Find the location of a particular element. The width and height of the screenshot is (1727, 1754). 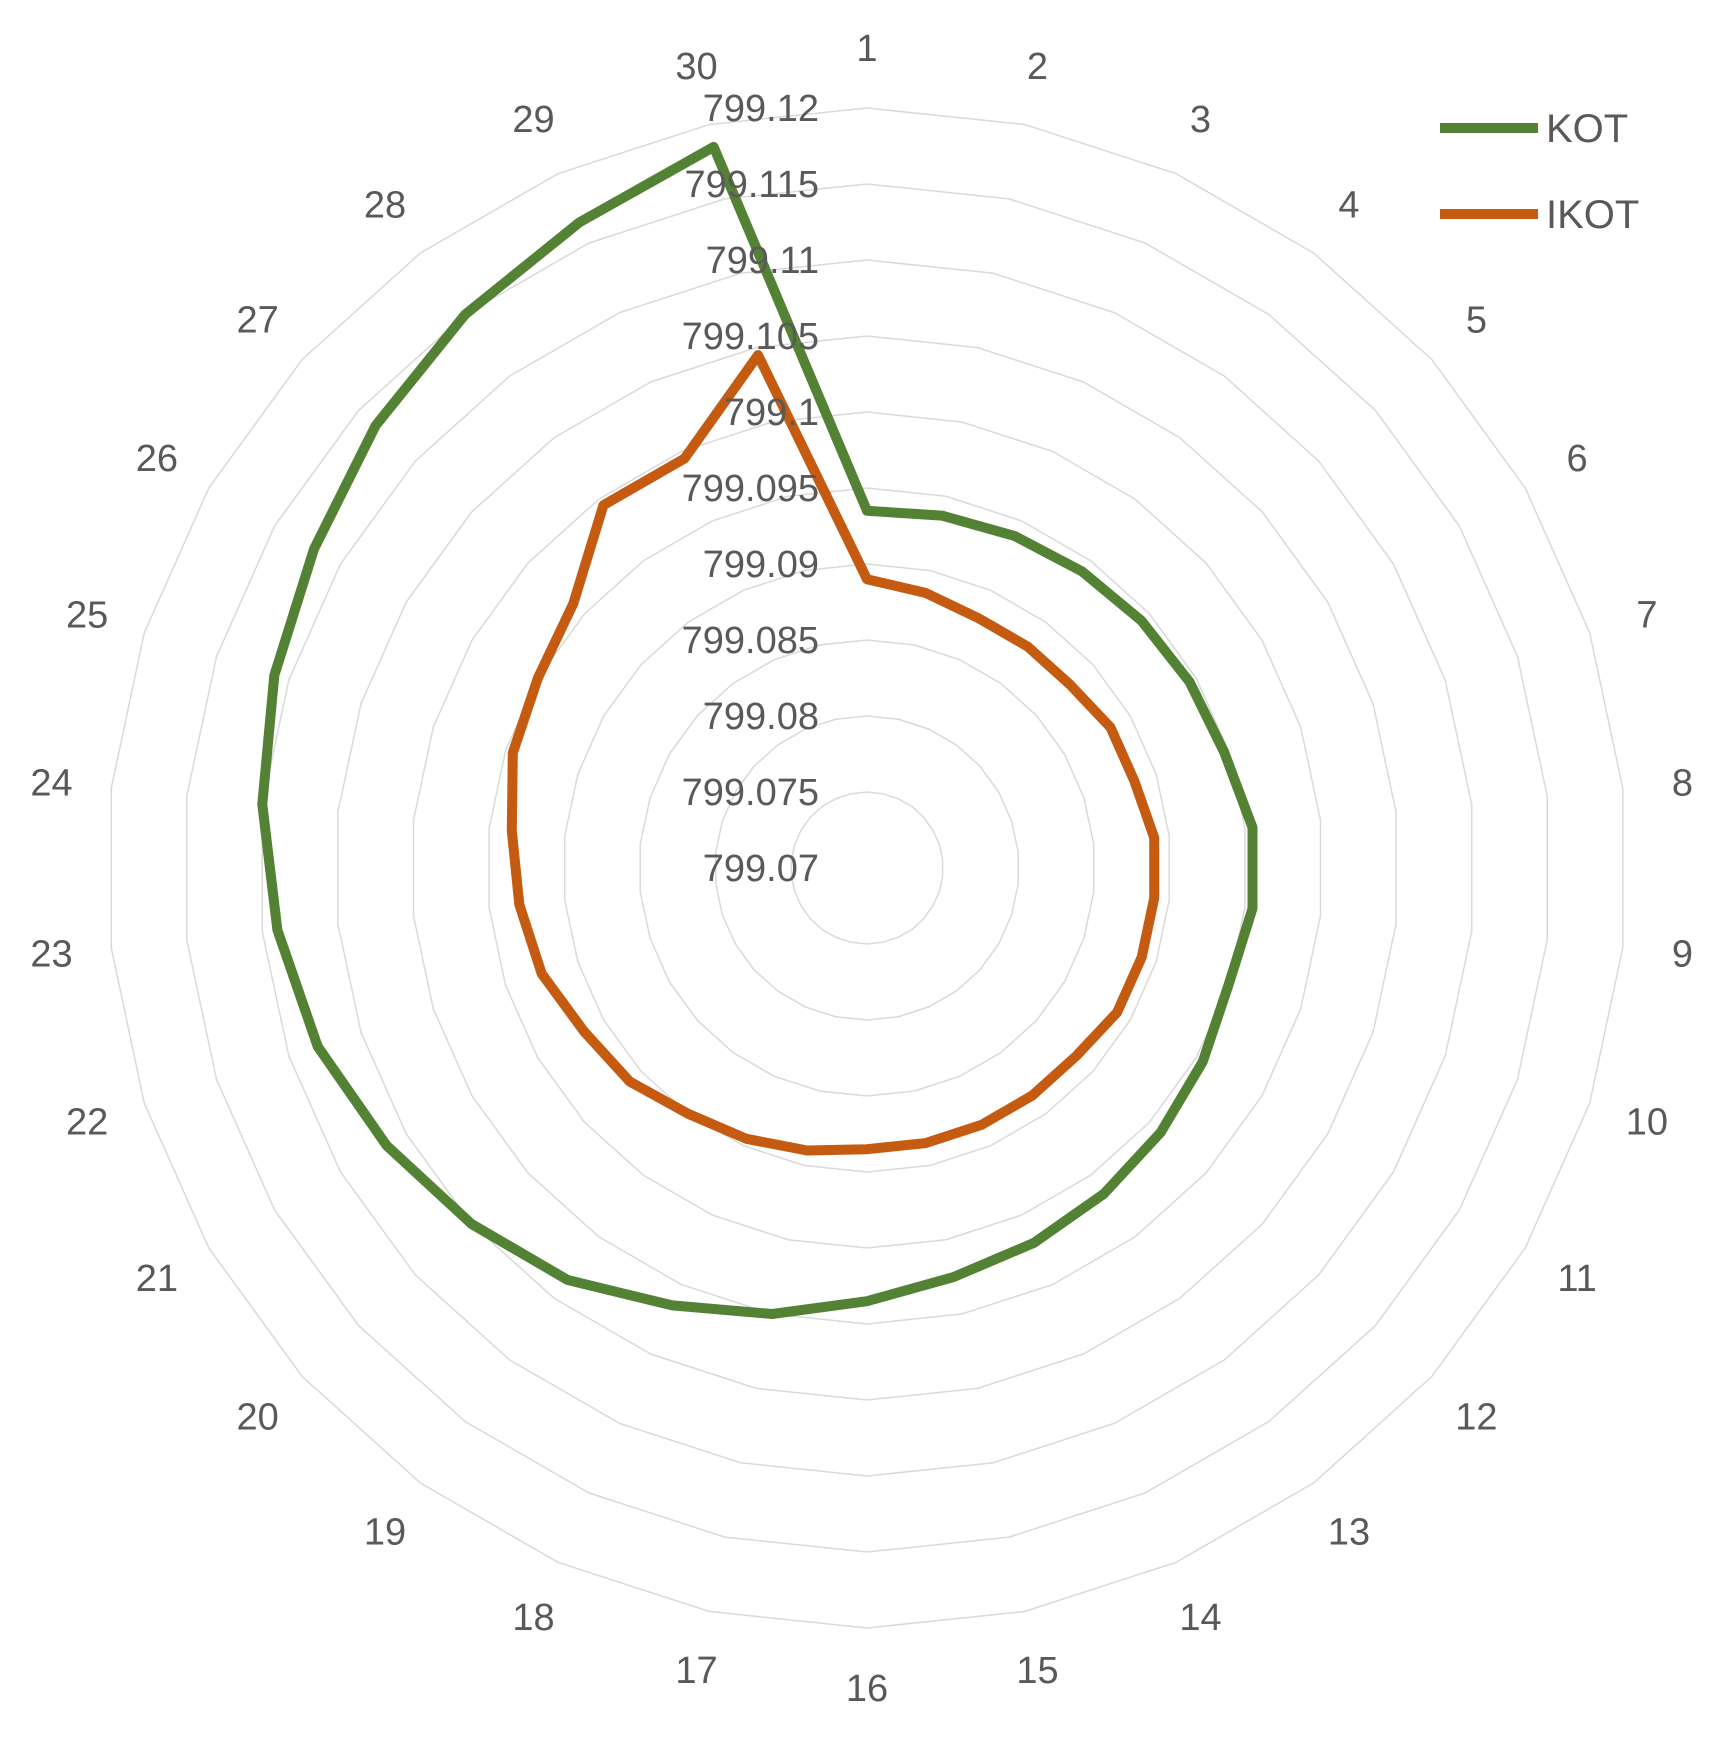

radial-tick-label: 799.07 is located at coordinates (761, 869).